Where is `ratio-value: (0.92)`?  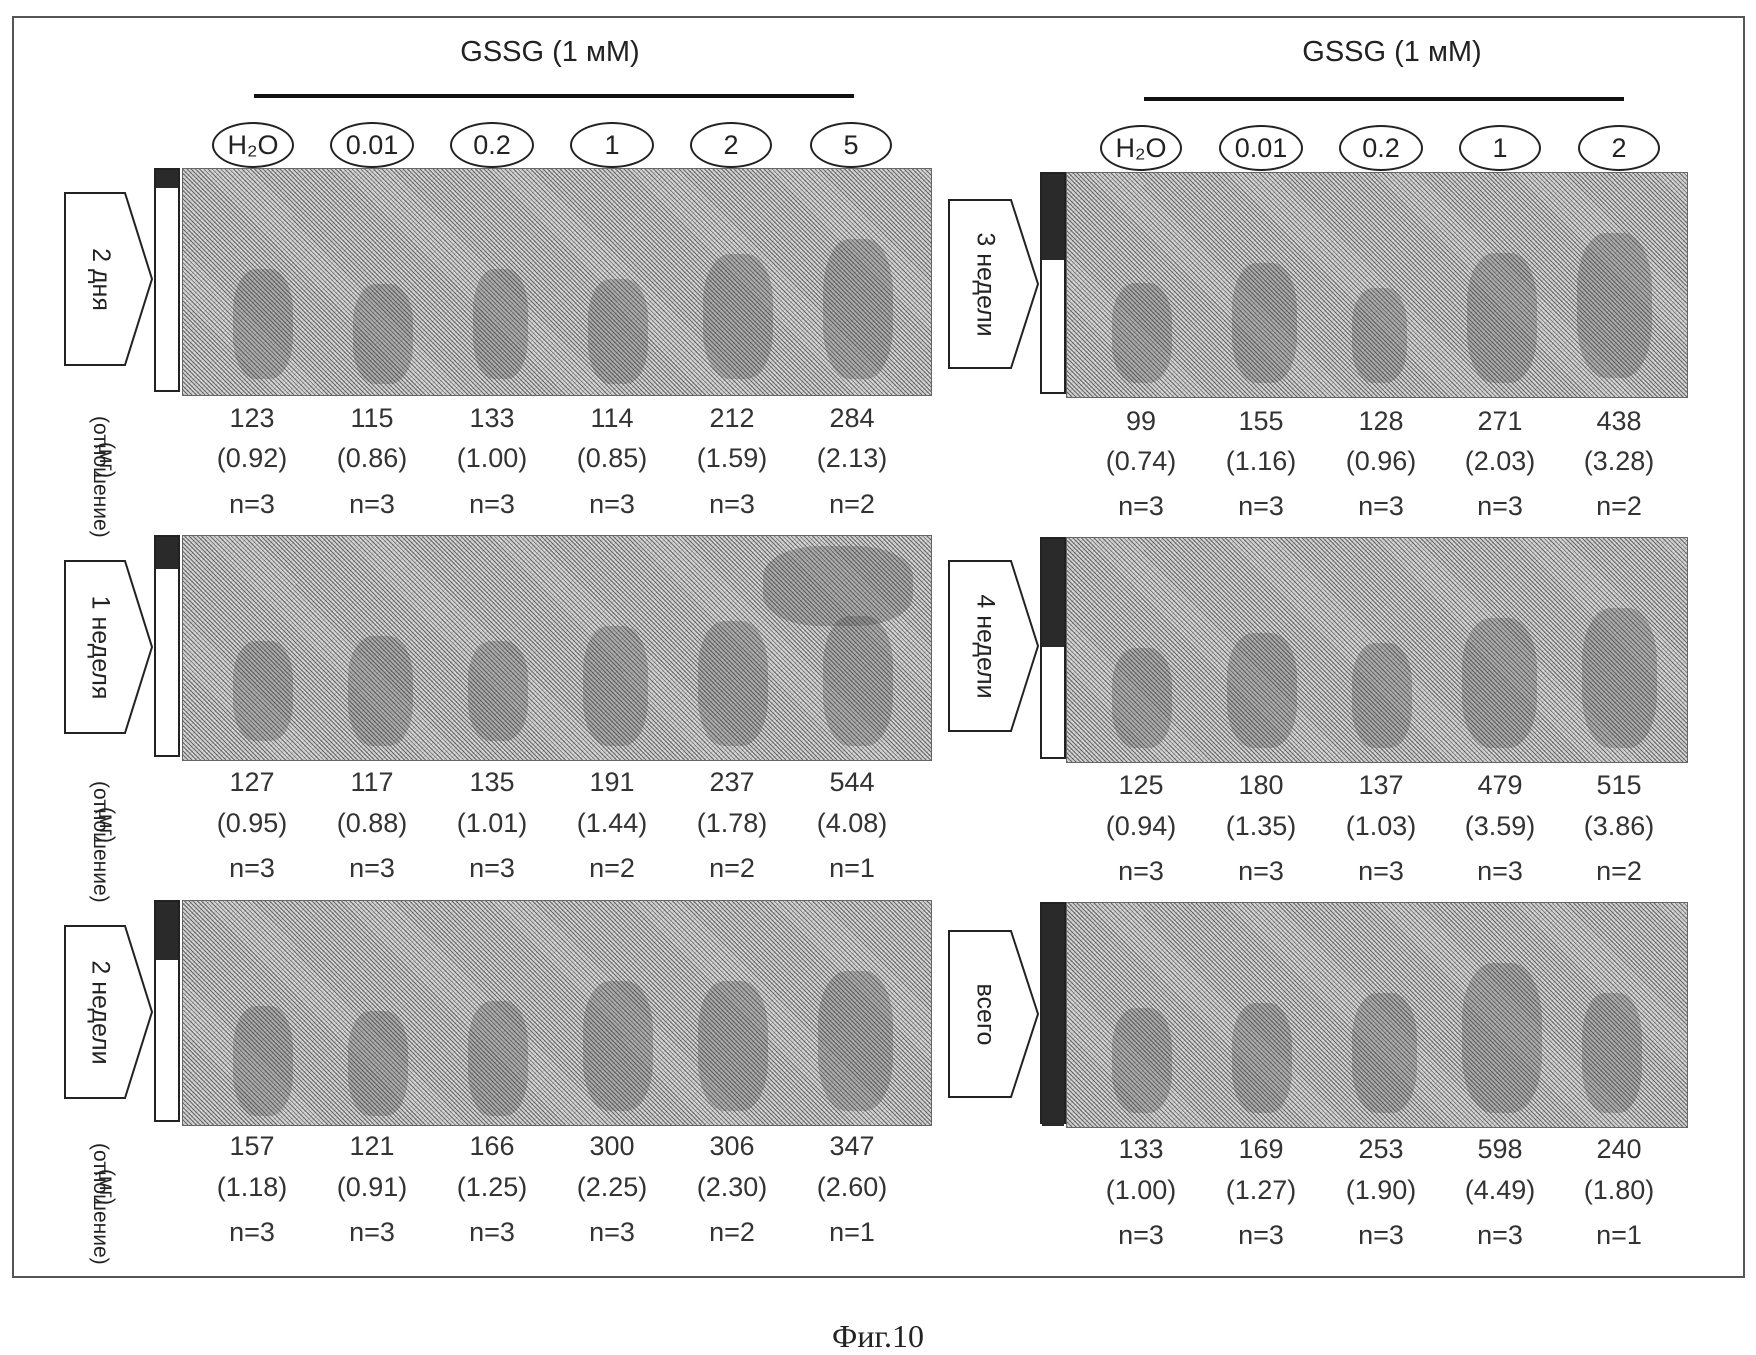
ratio-value: (0.92) is located at coordinates (252, 458).